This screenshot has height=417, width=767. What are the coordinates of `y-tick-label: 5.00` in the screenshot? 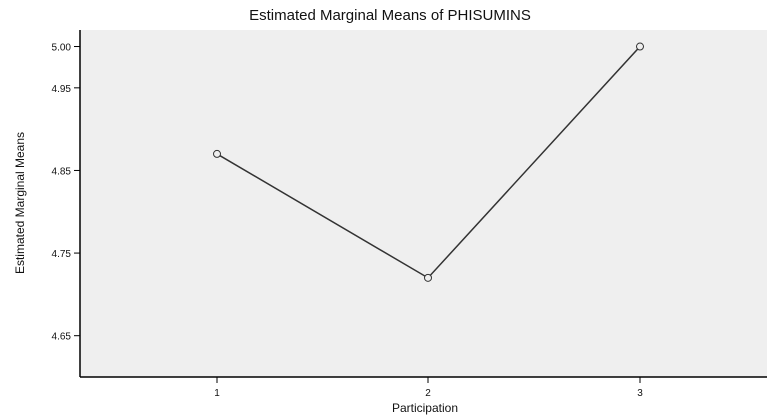 It's located at (62, 48).